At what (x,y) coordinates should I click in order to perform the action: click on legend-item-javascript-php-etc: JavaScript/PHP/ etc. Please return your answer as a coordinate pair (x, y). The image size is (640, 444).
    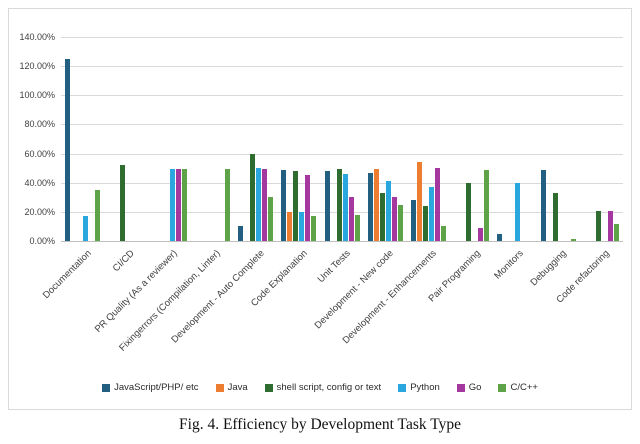
    Looking at the image, I should click on (150, 387).